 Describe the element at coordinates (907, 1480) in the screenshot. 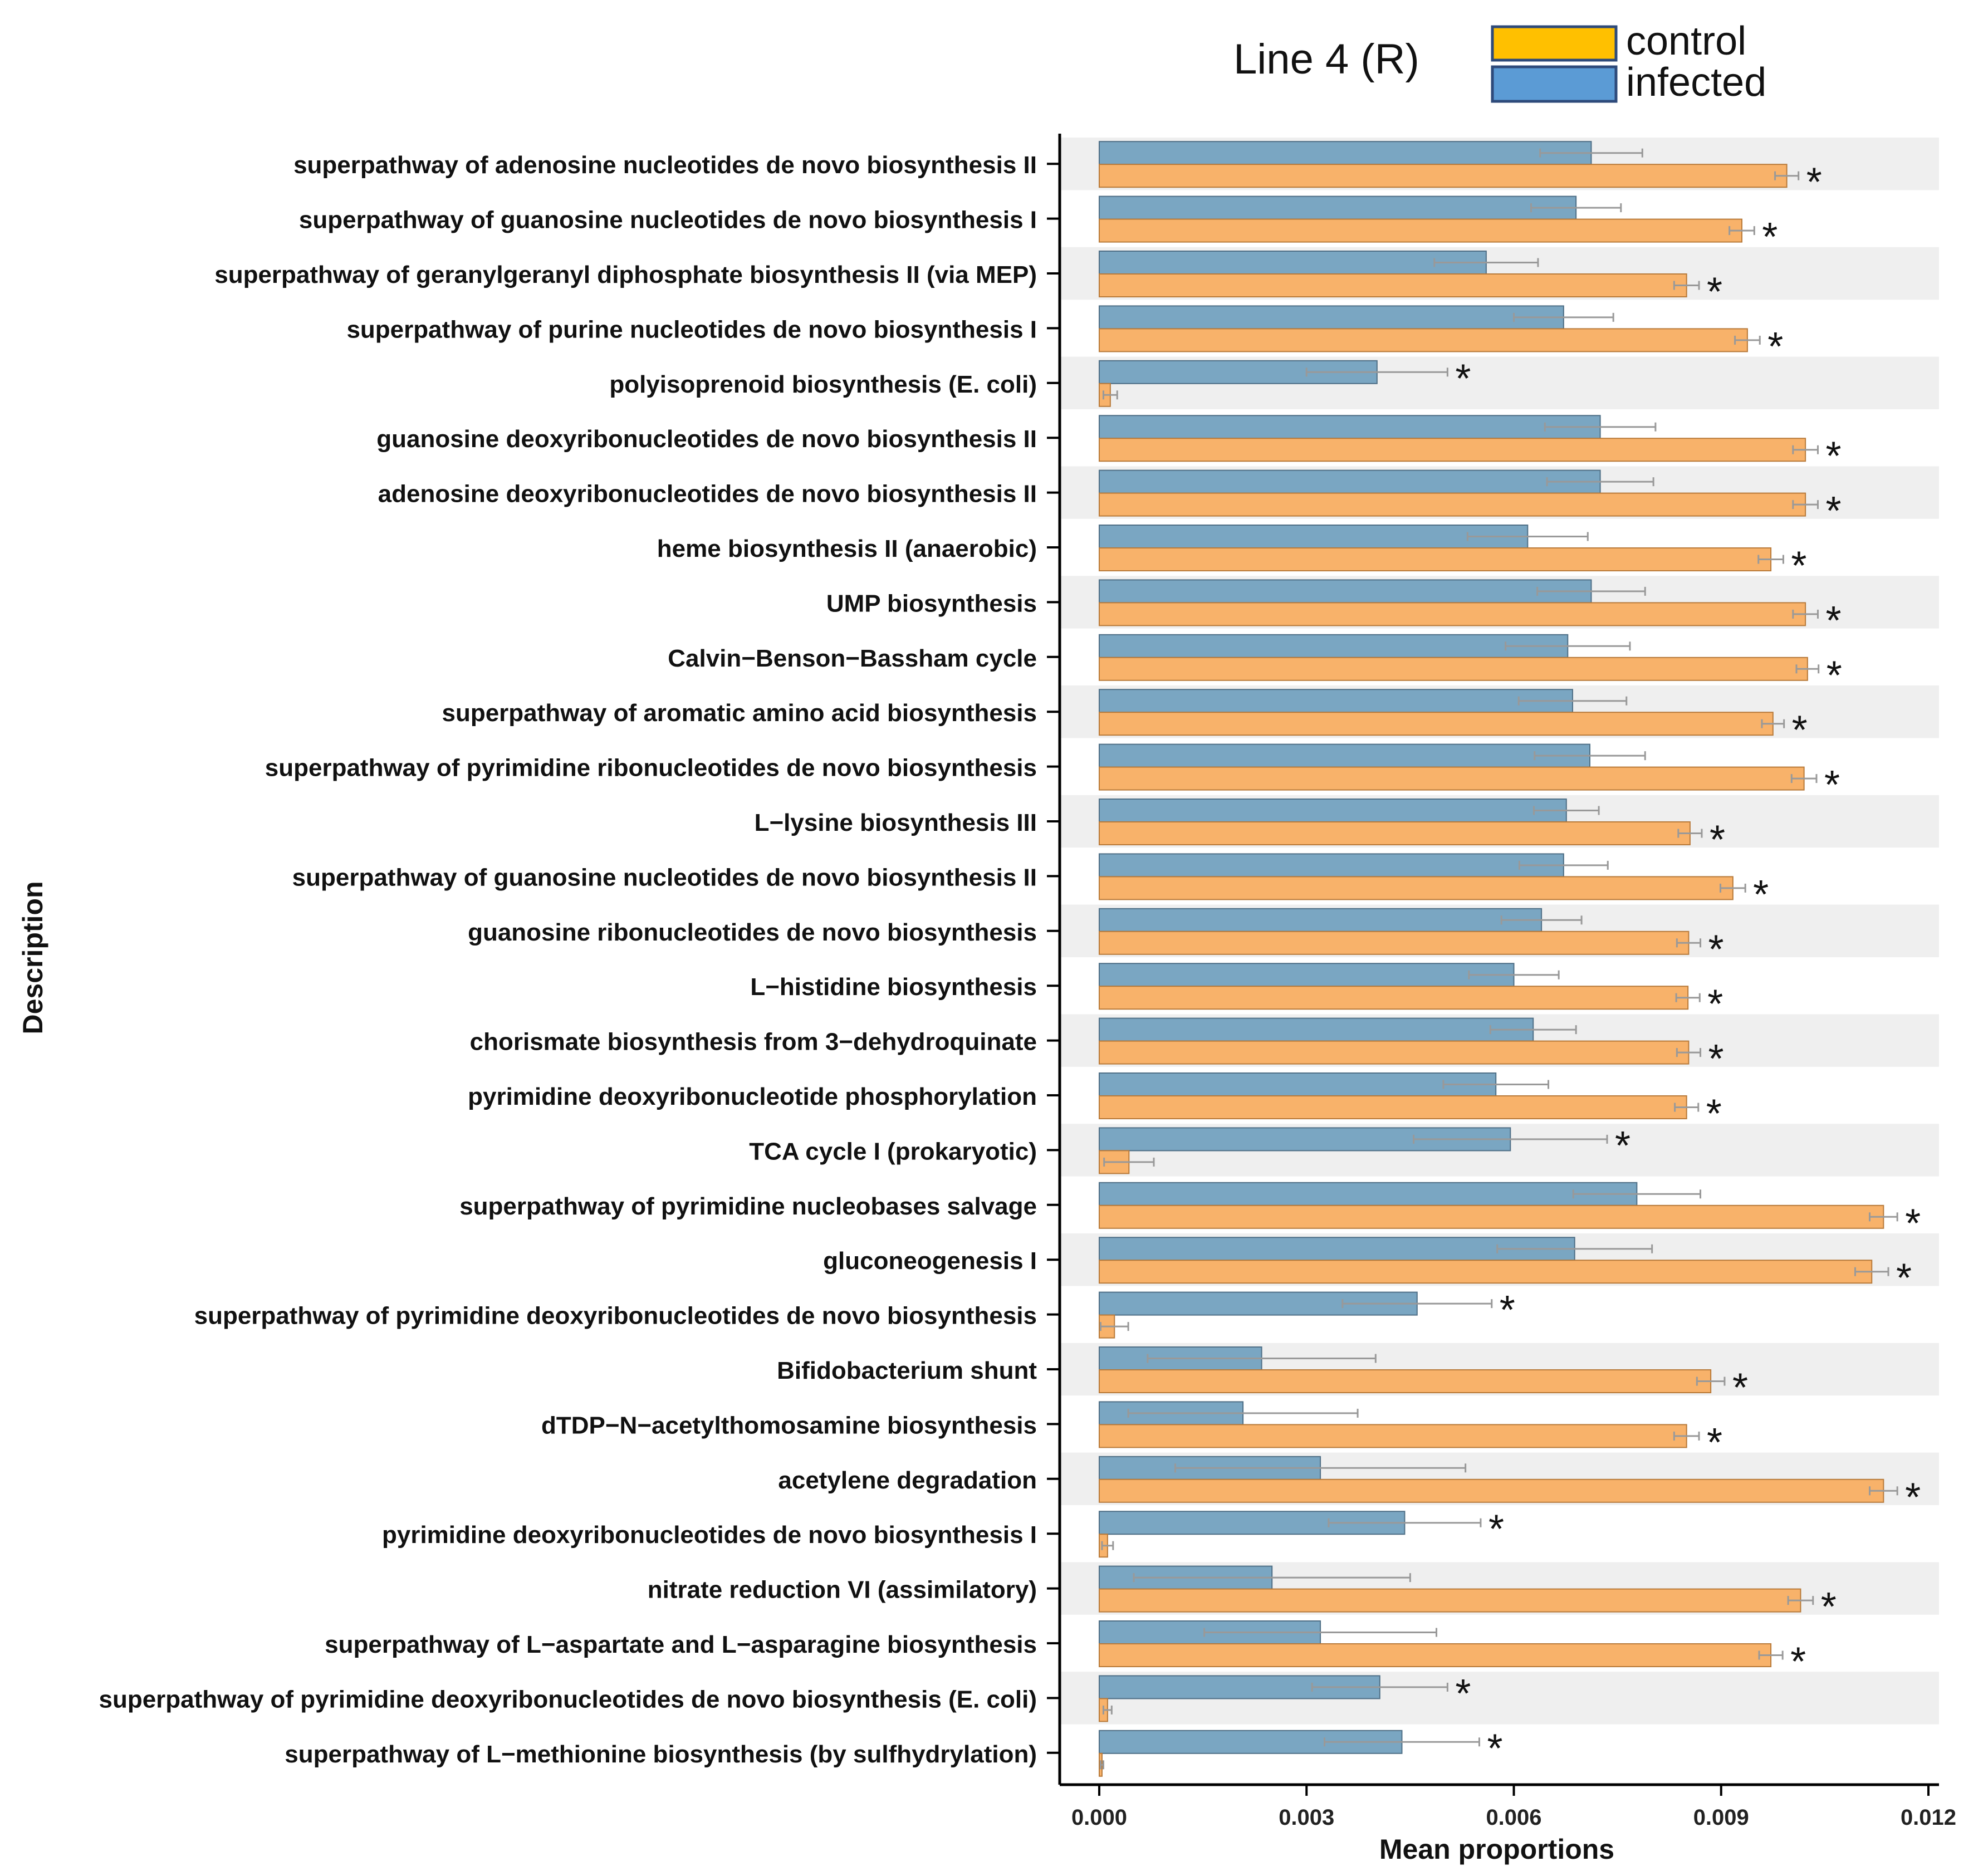

I see `category-label: acetylene degradation` at that location.